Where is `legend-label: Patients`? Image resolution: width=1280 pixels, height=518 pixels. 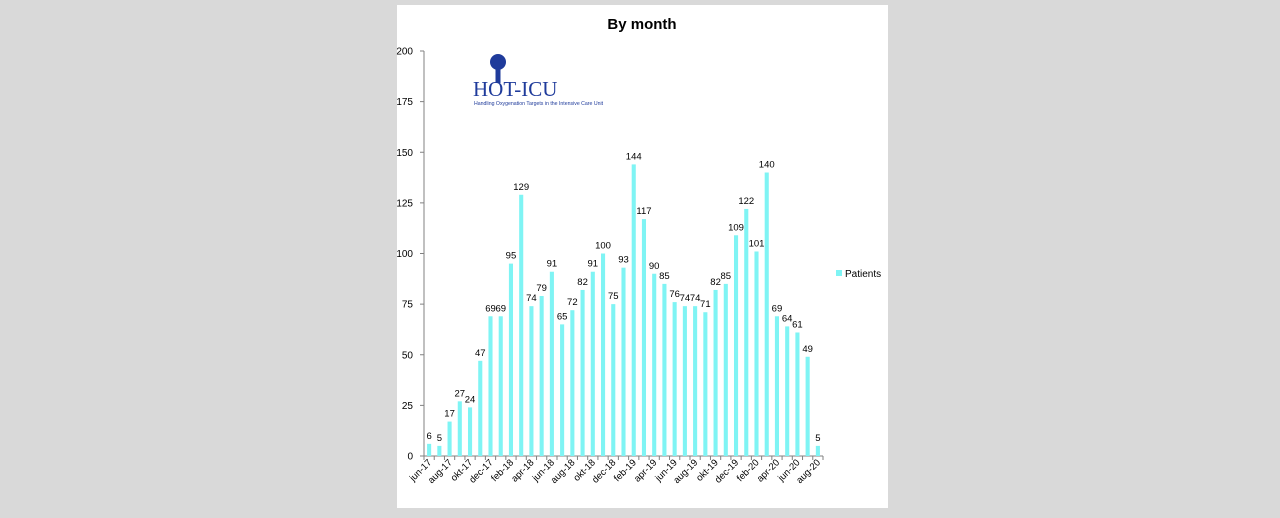
legend-label: Patients is located at coordinates (863, 274).